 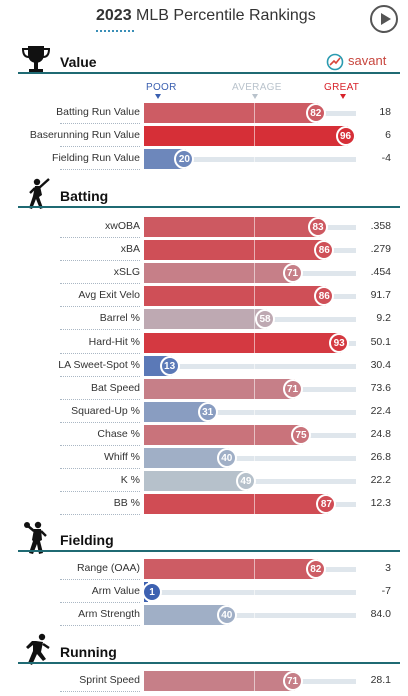 What do you see at coordinates (204, 196) in the screenshot?
I see `section-header-batting: Batting` at bounding box center [204, 196].